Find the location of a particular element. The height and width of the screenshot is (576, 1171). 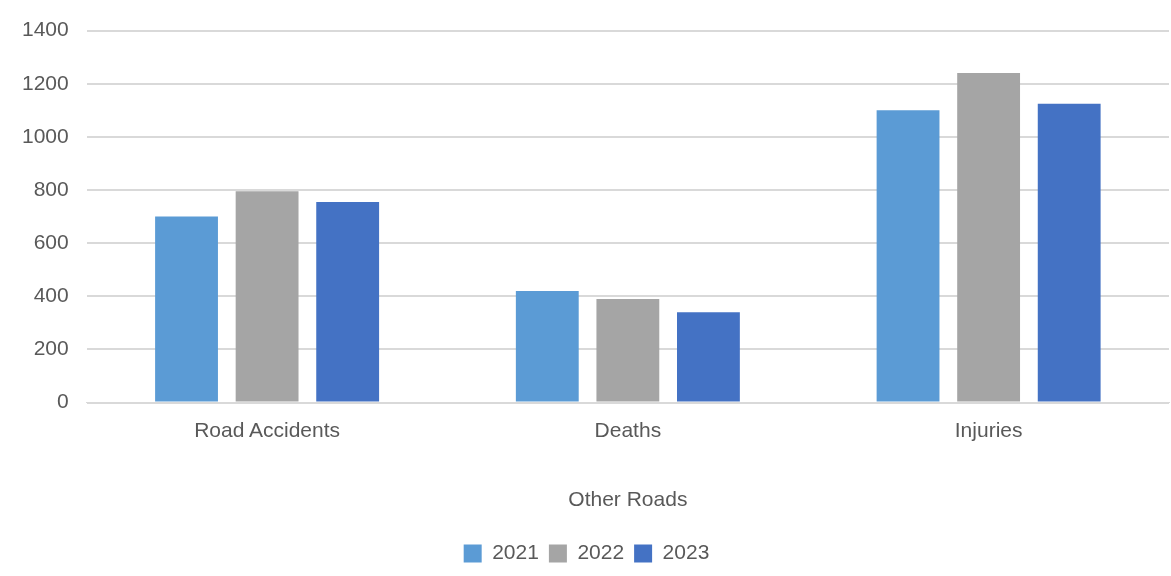

y-tick-label: 600 is located at coordinates (51, 241).